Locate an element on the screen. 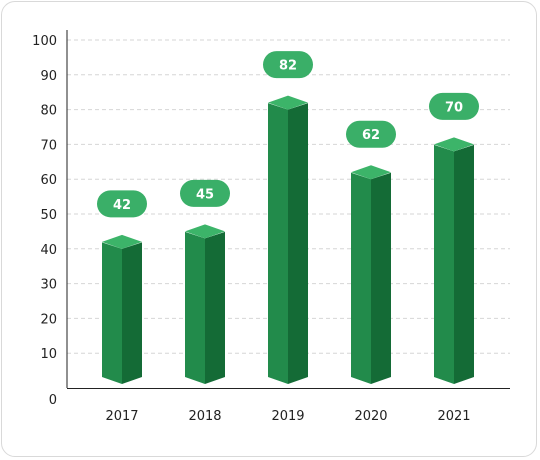 The image size is (540, 460). data-label-text: 62 is located at coordinates (371, 135).